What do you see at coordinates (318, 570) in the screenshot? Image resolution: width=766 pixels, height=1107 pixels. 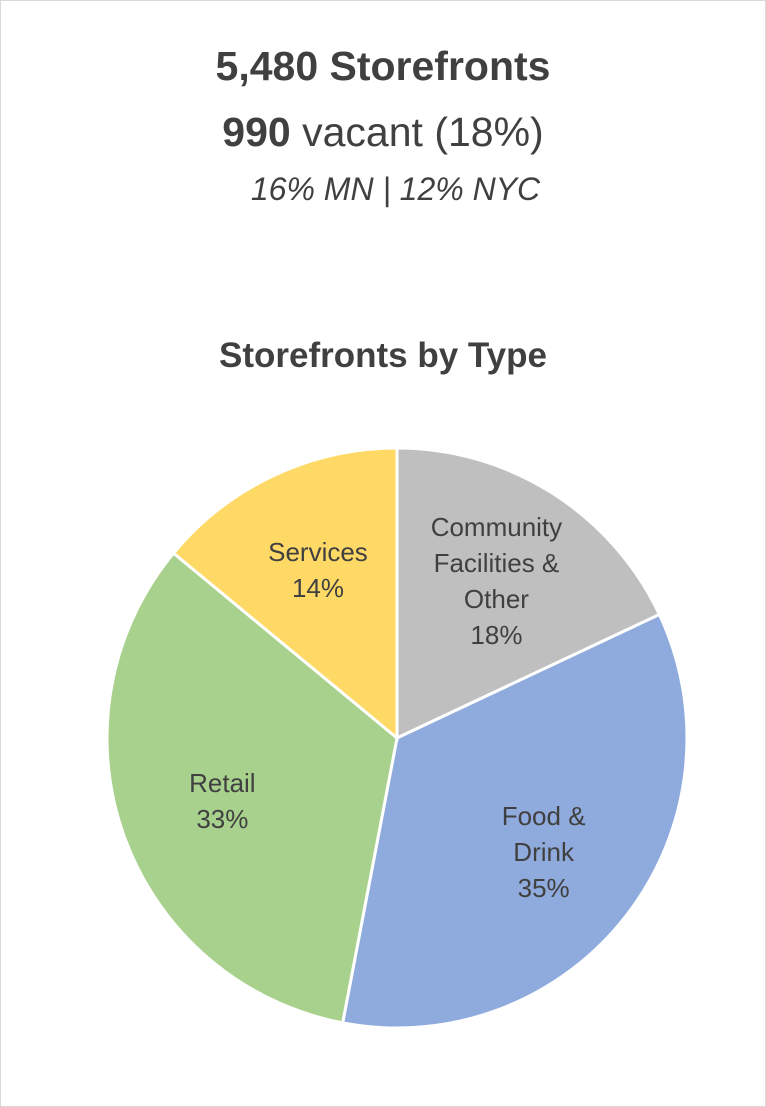 I see `slice-label: Services 14%` at bounding box center [318, 570].